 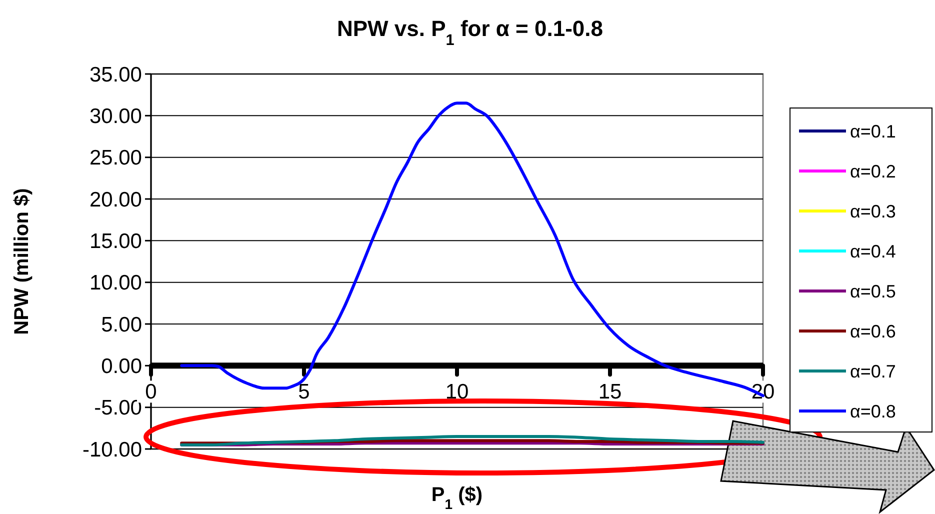 I want to click on y-axis-title: NPW (million $), so click(x=22, y=261).